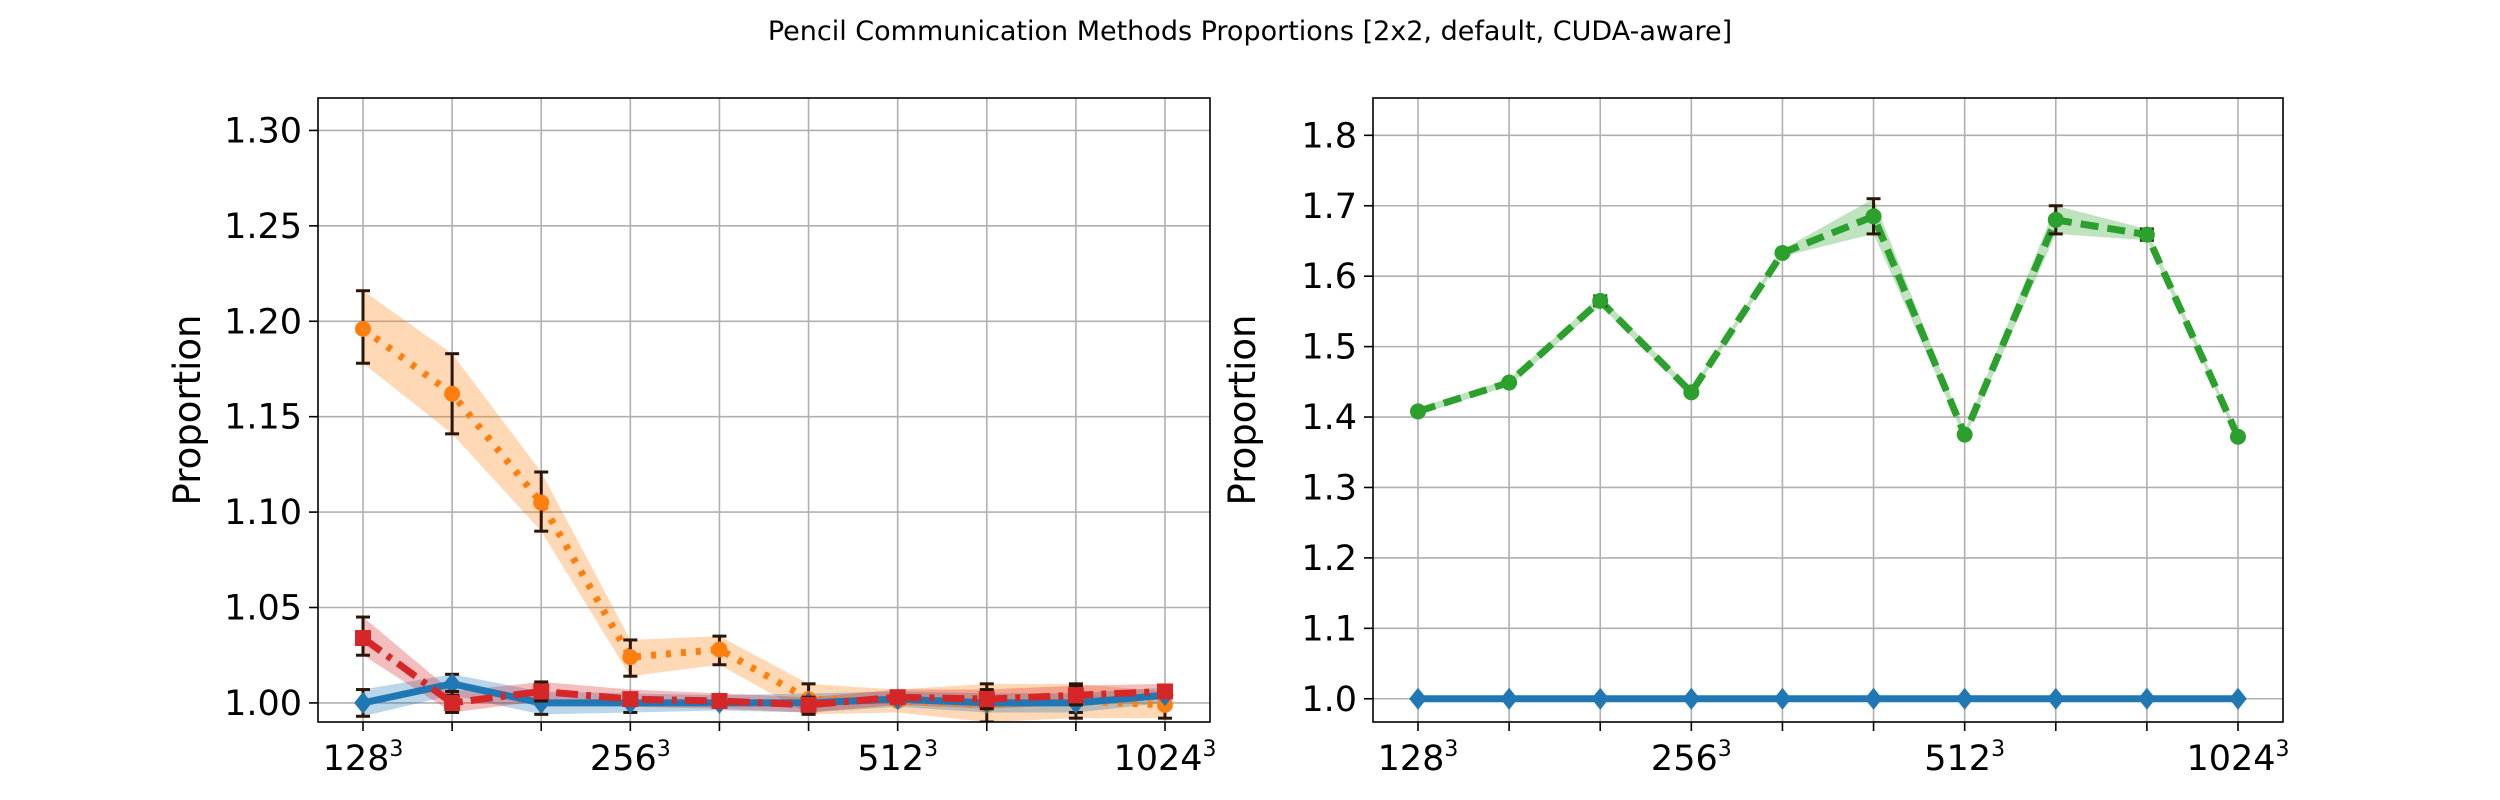  Describe the element at coordinates (1329, 418) in the screenshot. I see `y-tick-label: 1.4` at that location.